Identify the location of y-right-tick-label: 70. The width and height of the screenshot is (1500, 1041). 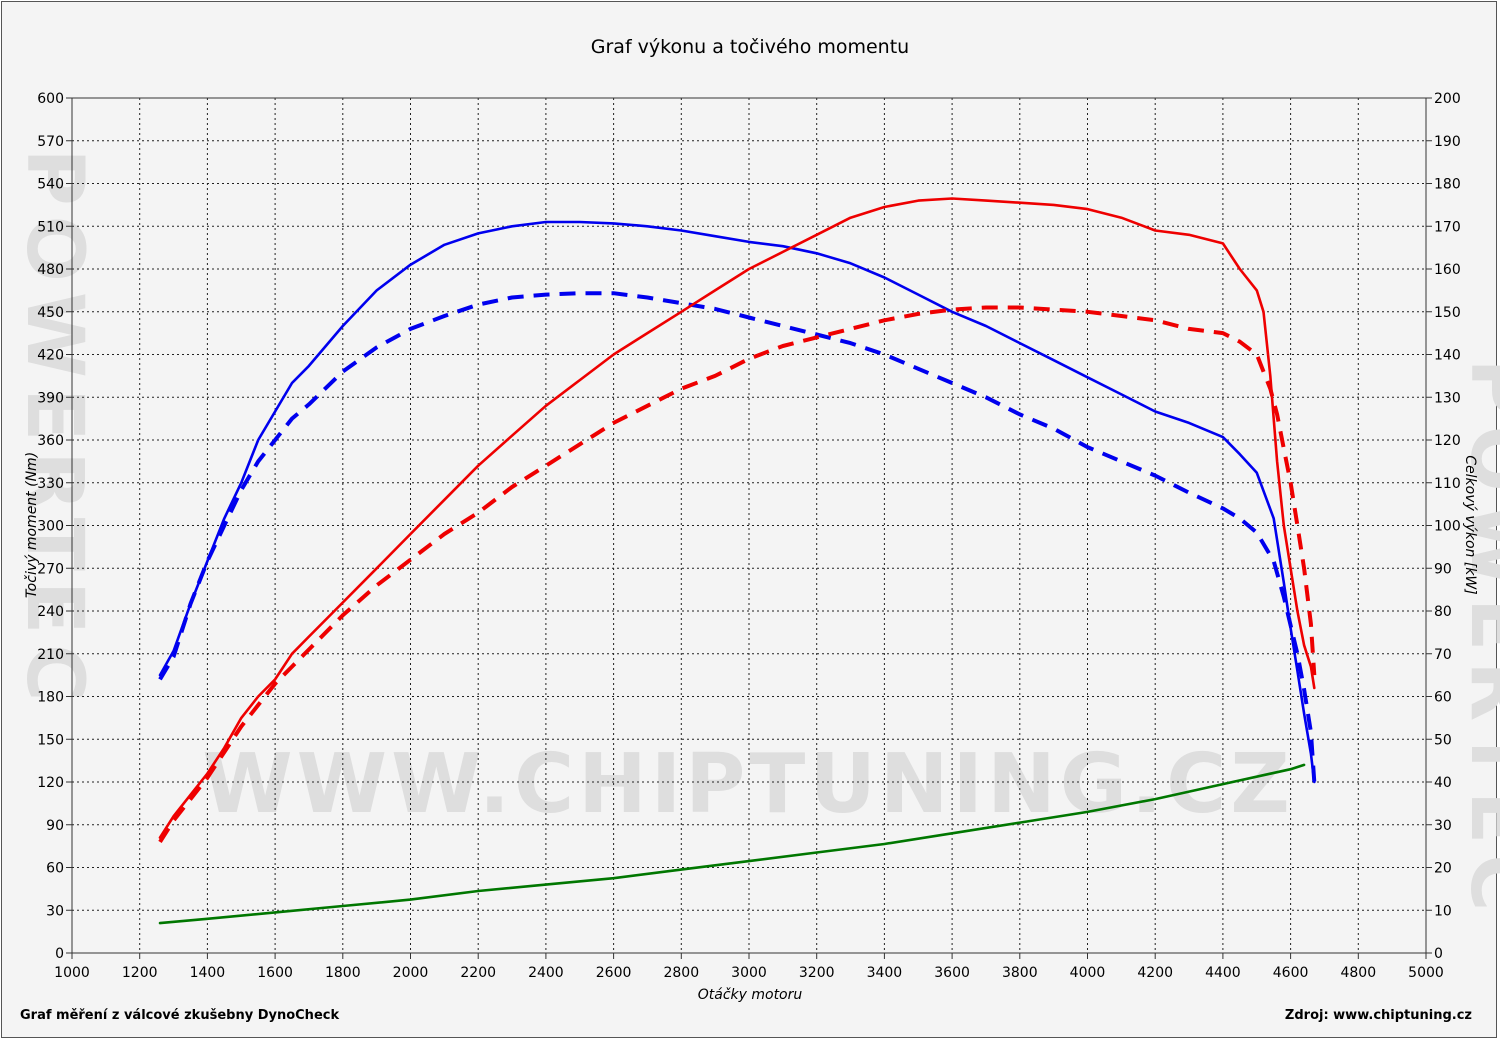
(1443, 655).